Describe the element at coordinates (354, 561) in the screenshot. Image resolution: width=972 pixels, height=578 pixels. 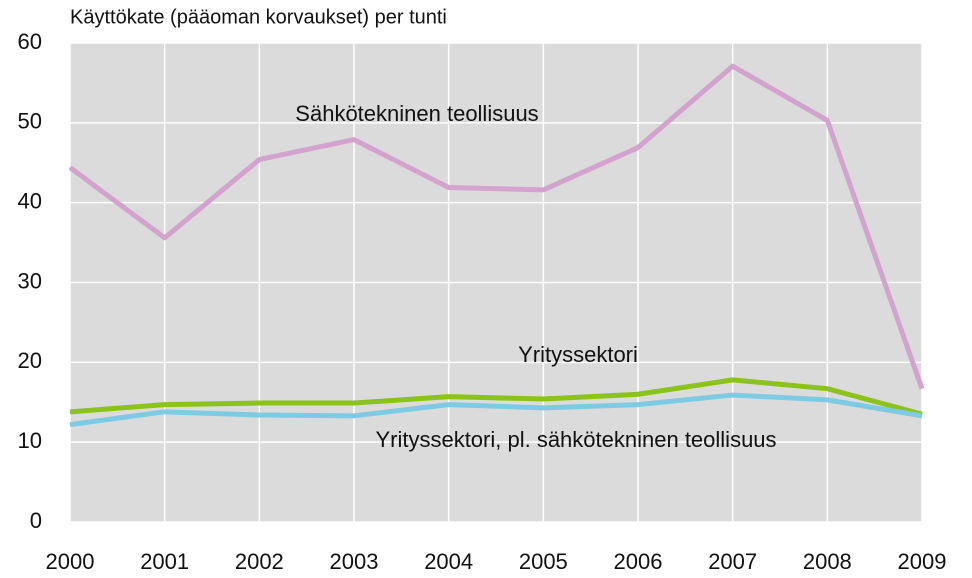
I see `x-tick-label: 2003` at that location.